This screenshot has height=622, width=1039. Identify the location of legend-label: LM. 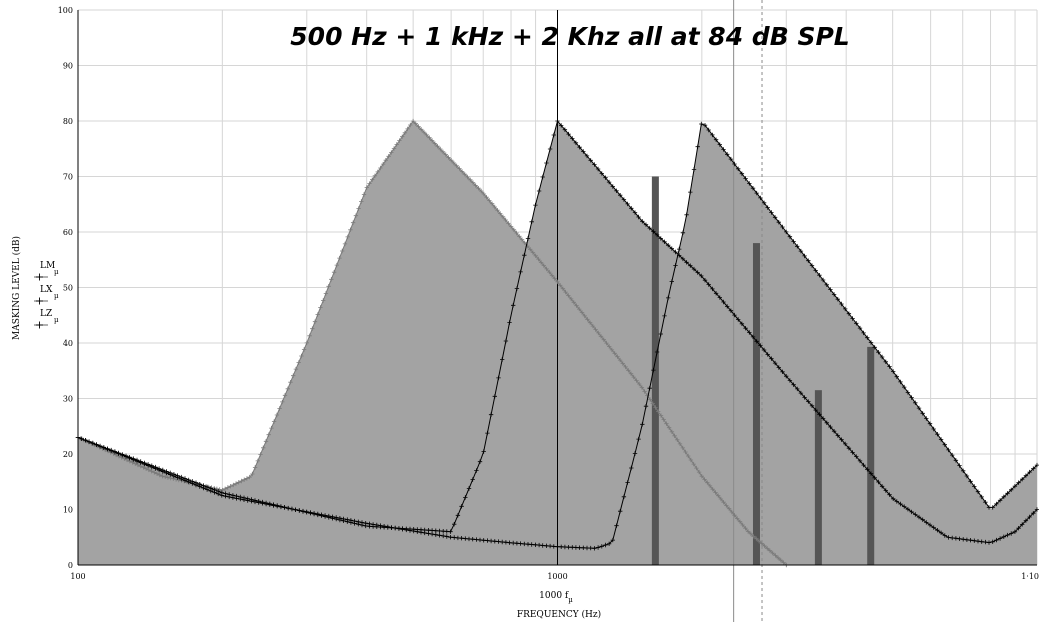
(47, 266).